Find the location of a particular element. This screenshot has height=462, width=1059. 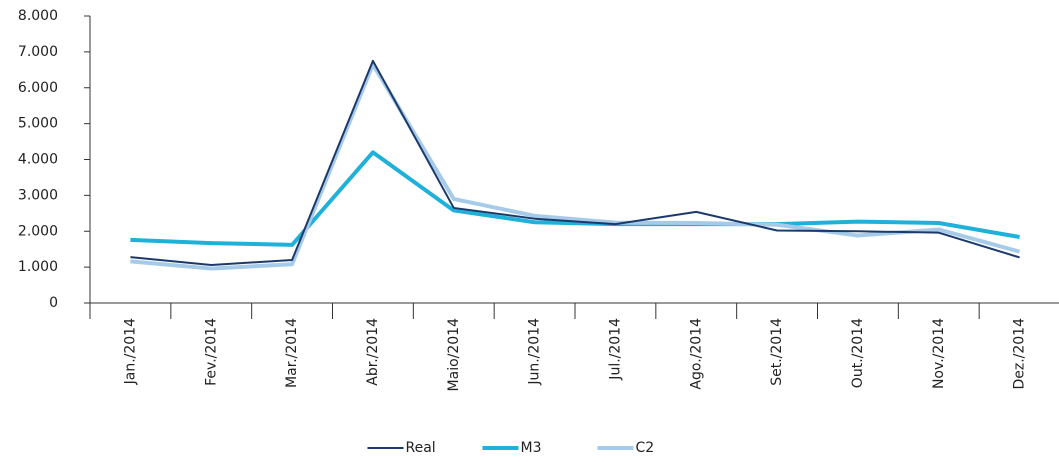

y-tick-label: 8.000 is located at coordinates (38, 16).